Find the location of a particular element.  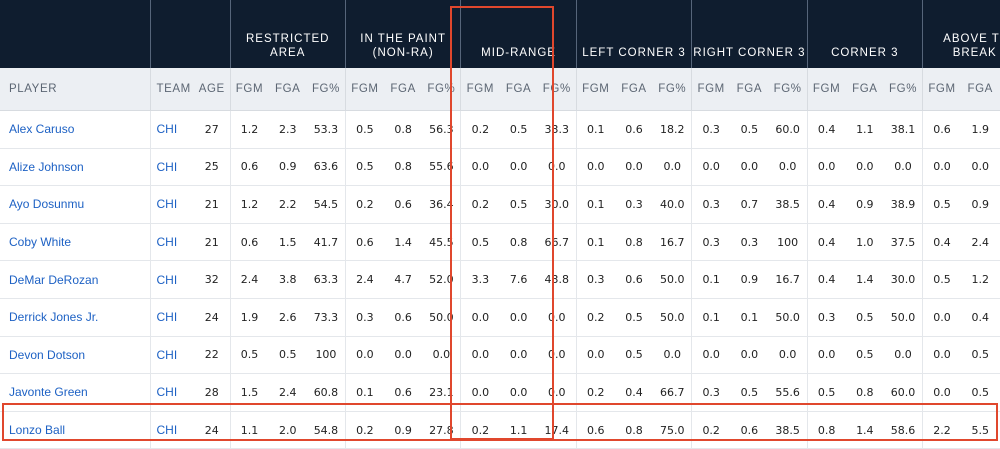

stat-cell-corner-3-fgm: 0.4 is located at coordinates (826, 242).